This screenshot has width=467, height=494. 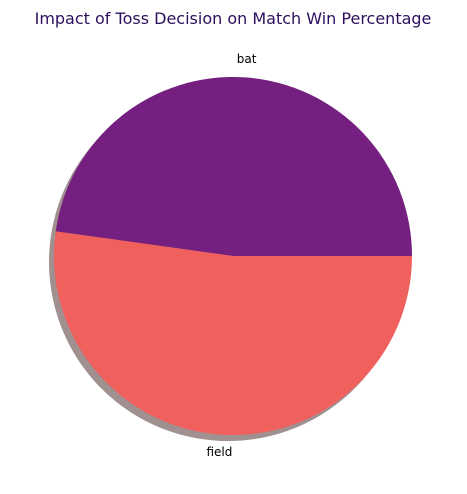 I want to click on label-bat: bat, so click(x=247, y=59).